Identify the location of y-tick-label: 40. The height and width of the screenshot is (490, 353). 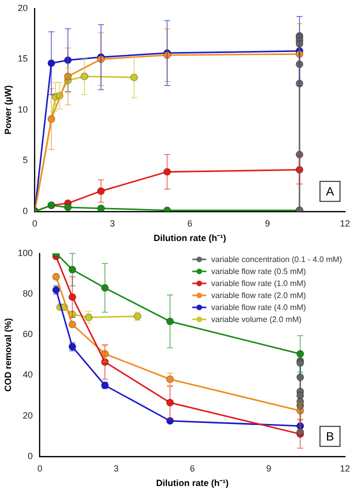
(27, 375).